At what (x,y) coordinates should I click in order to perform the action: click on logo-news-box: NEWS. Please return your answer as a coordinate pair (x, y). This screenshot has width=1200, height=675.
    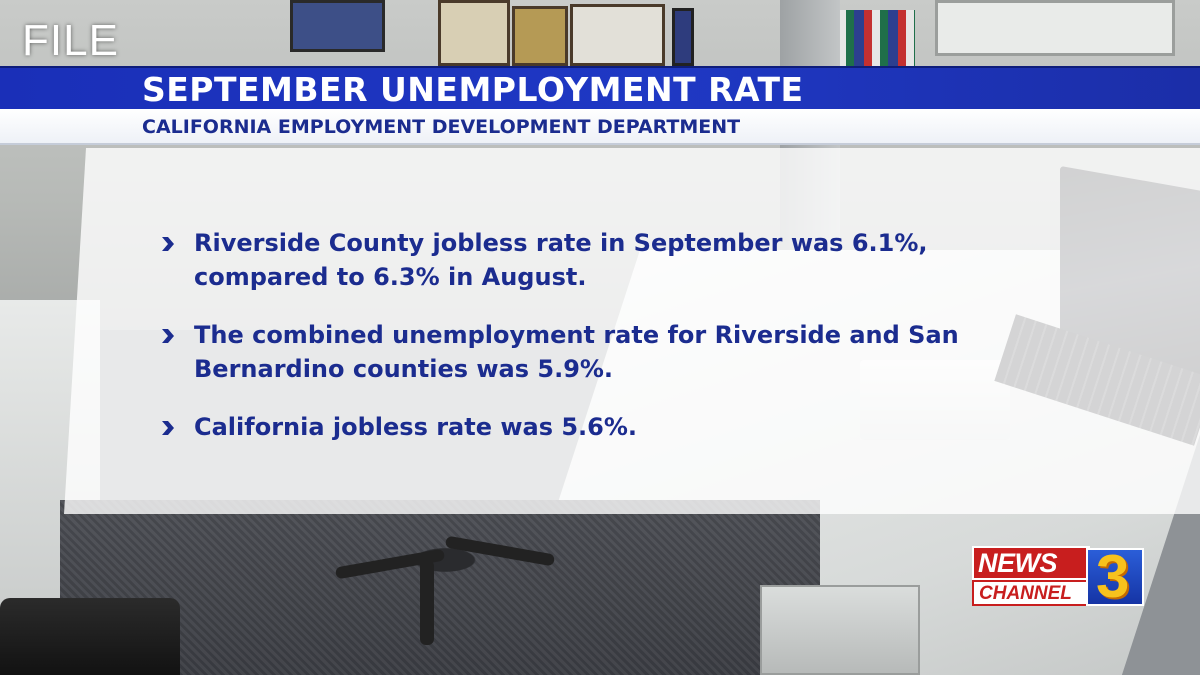
    Looking at the image, I should click on (1031, 563).